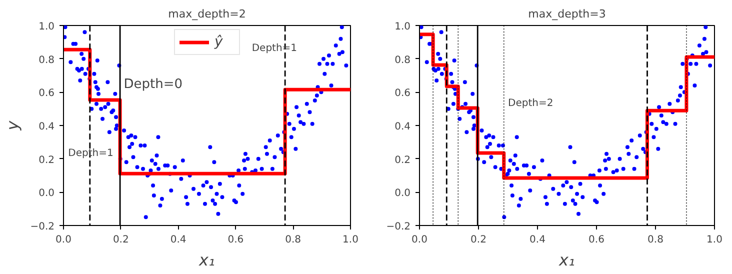  Describe the element at coordinates (531, 103) in the screenshot. I see `annotation: Depth=2` at that location.